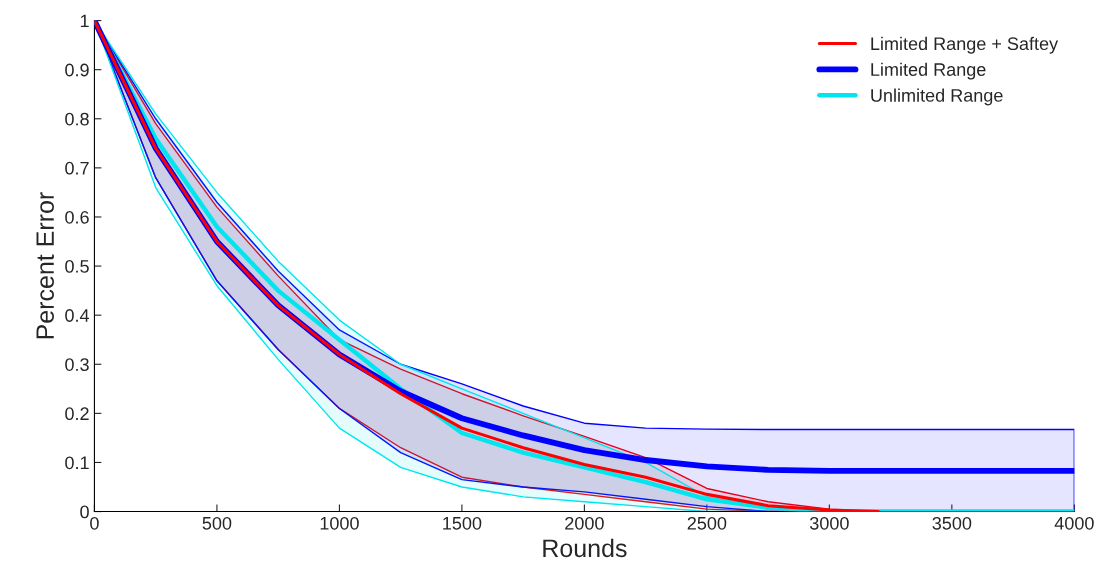 This screenshot has width=1111, height=588. What do you see at coordinates (462, 523) in the screenshot?
I see `x-tick-label: 1500` at bounding box center [462, 523].